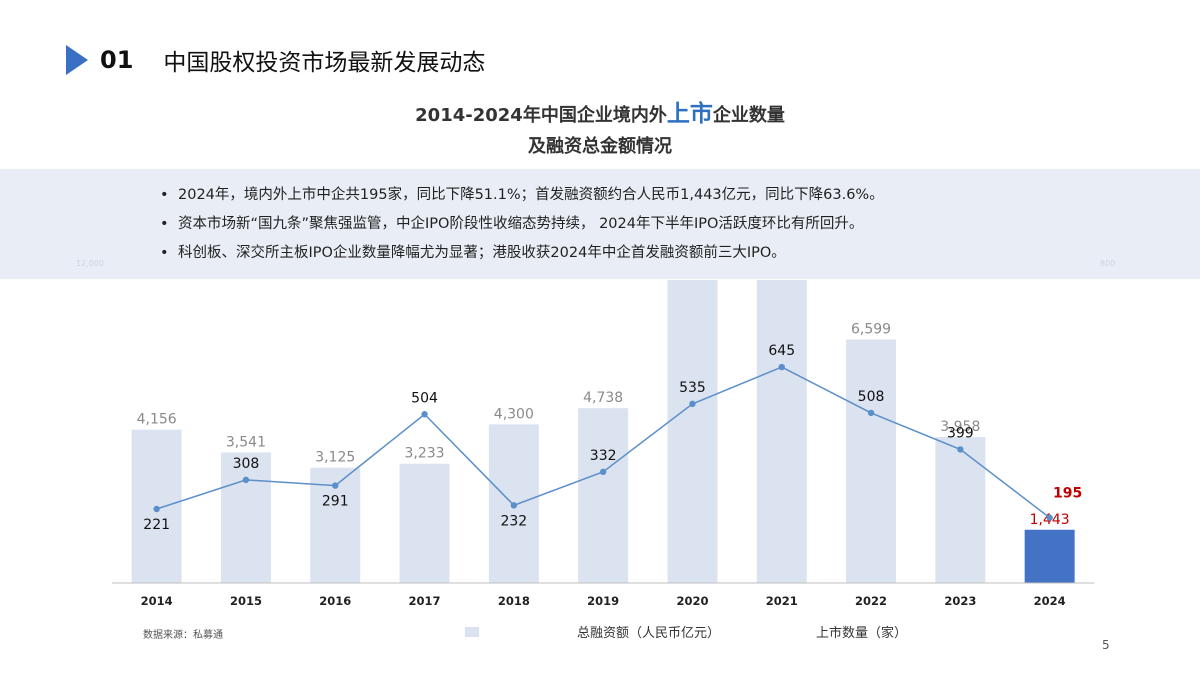 The height and width of the screenshot is (675, 1200). I want to click on line-point-2024, so click(1049, 517).